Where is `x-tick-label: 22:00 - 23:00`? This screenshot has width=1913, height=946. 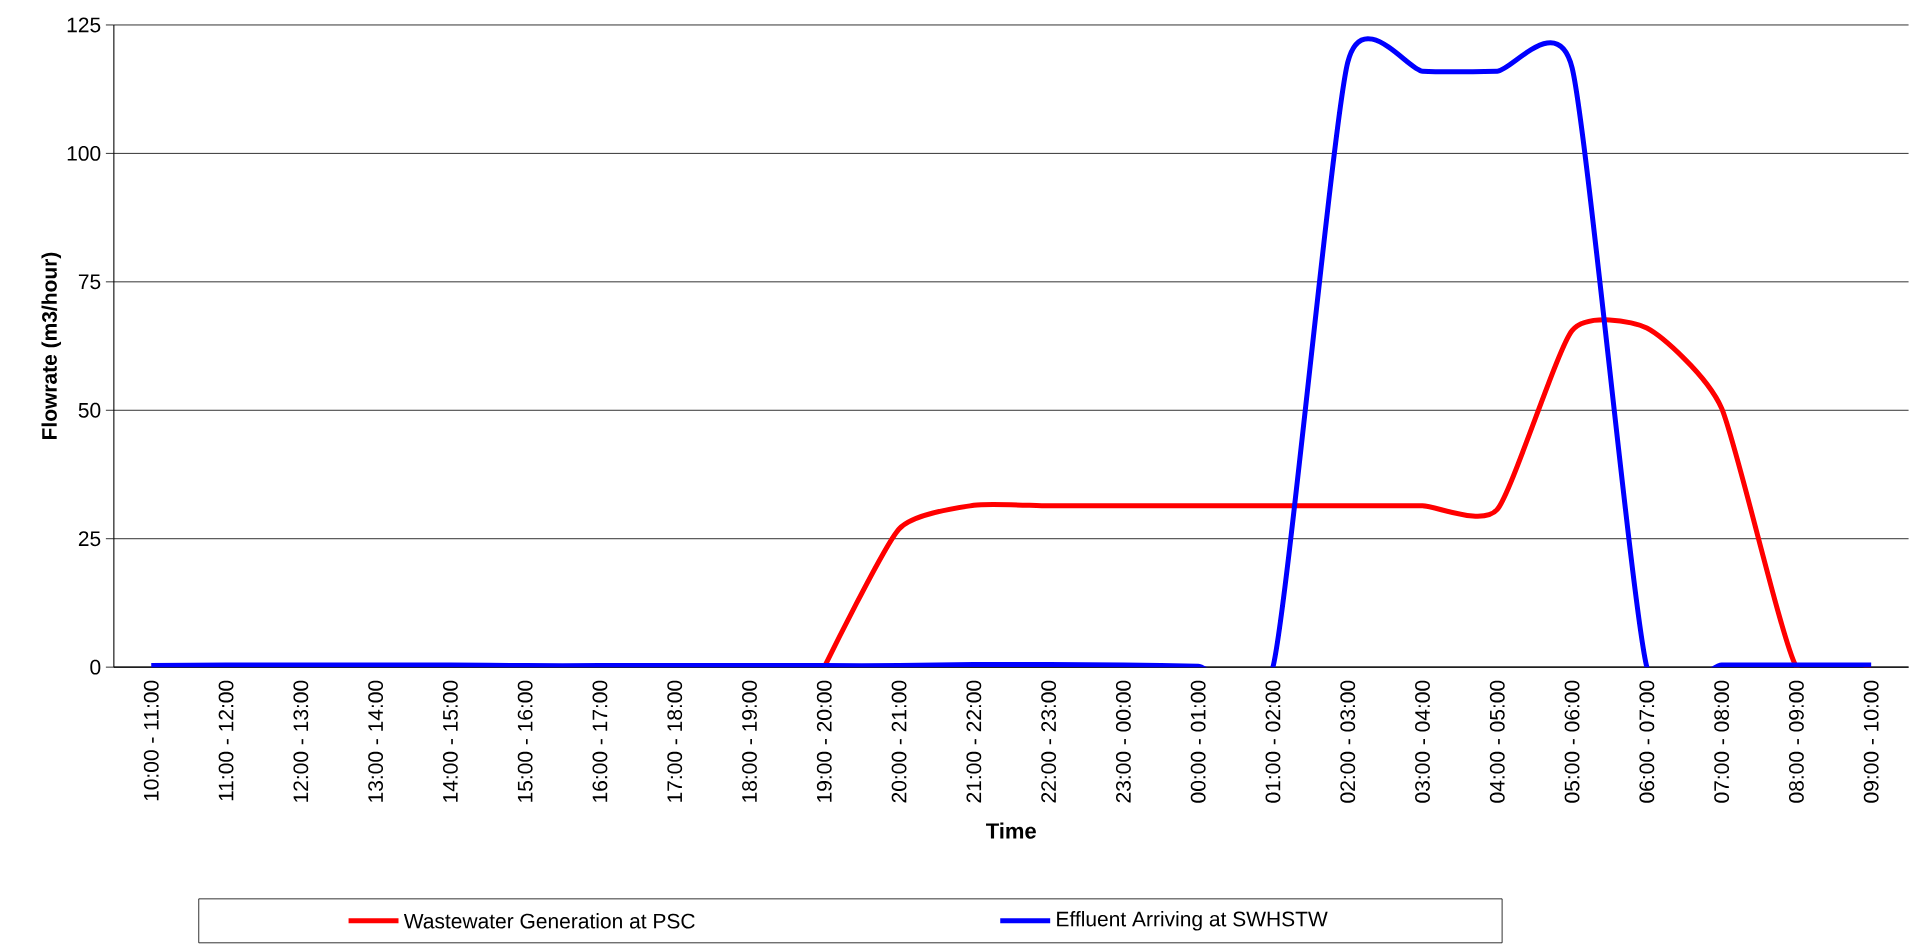
x-tick-label: 22:00 - 23:00 is located at coordinates (1049, 741).